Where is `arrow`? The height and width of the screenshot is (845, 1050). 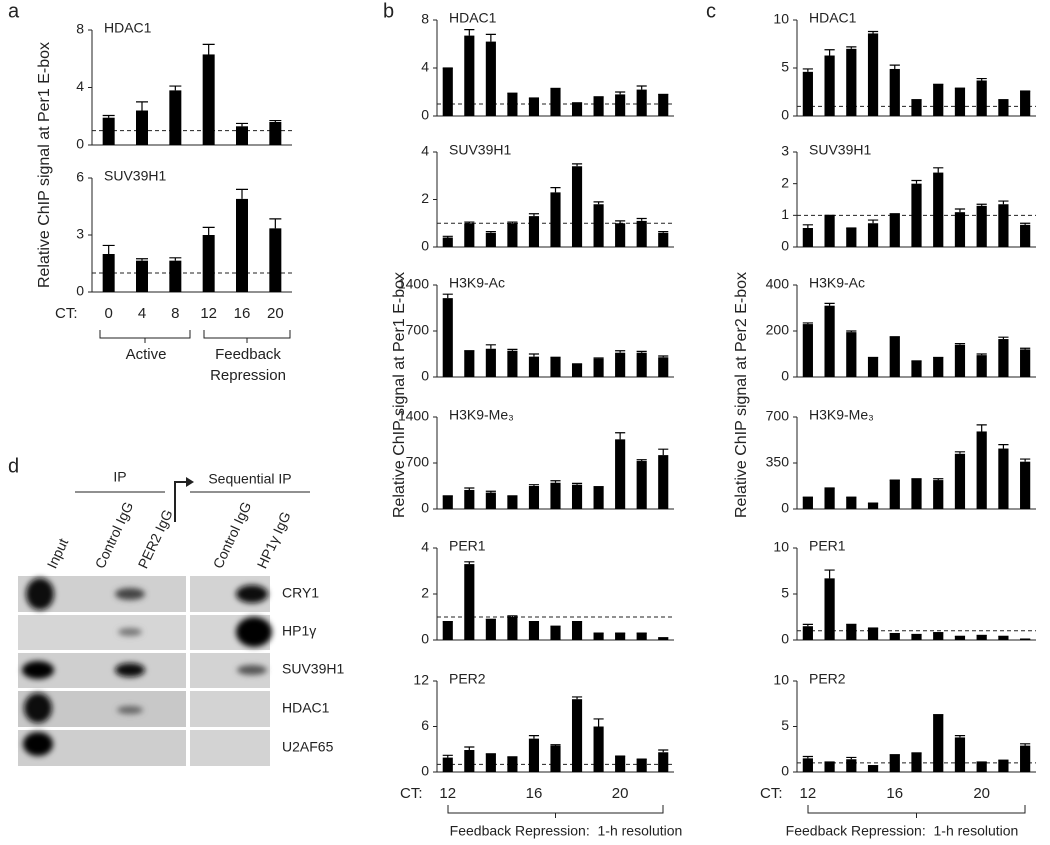 arrow is located at coordinates (181, 501).